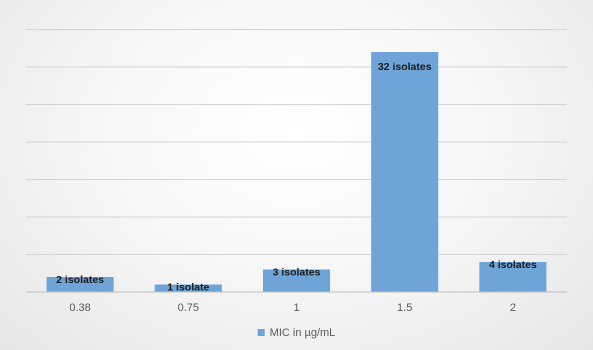  I want to click on data-label-0.75: 1 isolate, so click(188, 288).